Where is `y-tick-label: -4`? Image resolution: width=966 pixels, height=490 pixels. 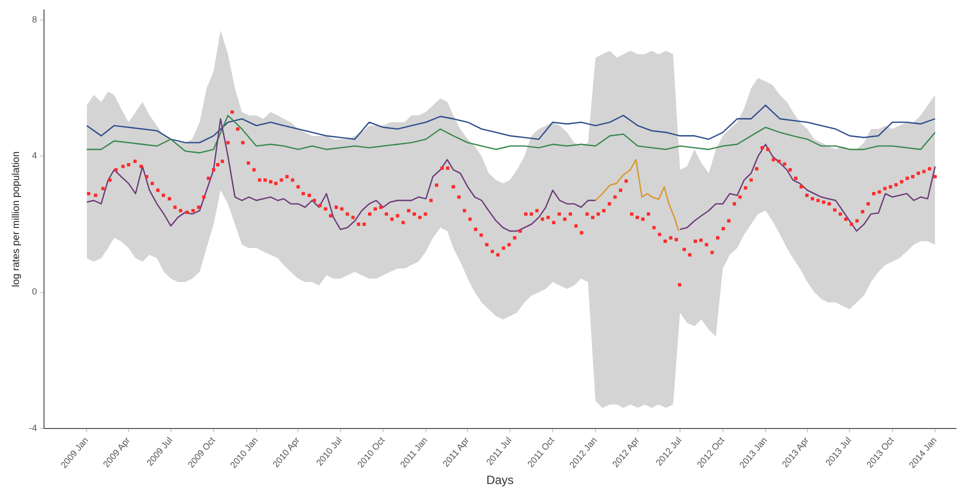
y-tick-label: -4 is located at coordinates (32, 427).